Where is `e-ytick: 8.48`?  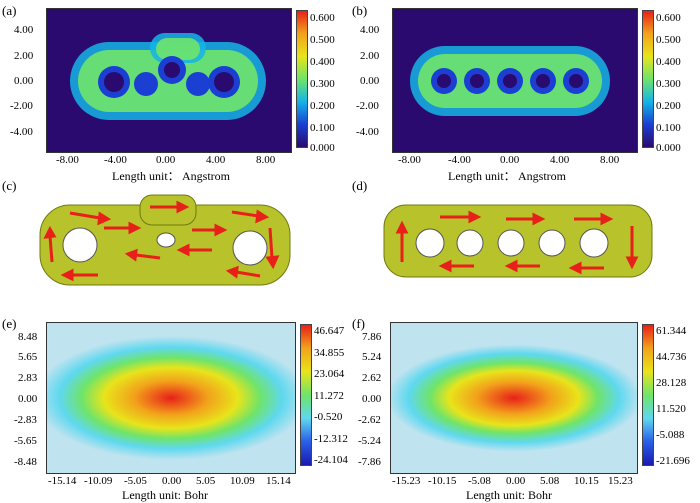
e-ytick: 8.48 is located at coordinates (28, 337).